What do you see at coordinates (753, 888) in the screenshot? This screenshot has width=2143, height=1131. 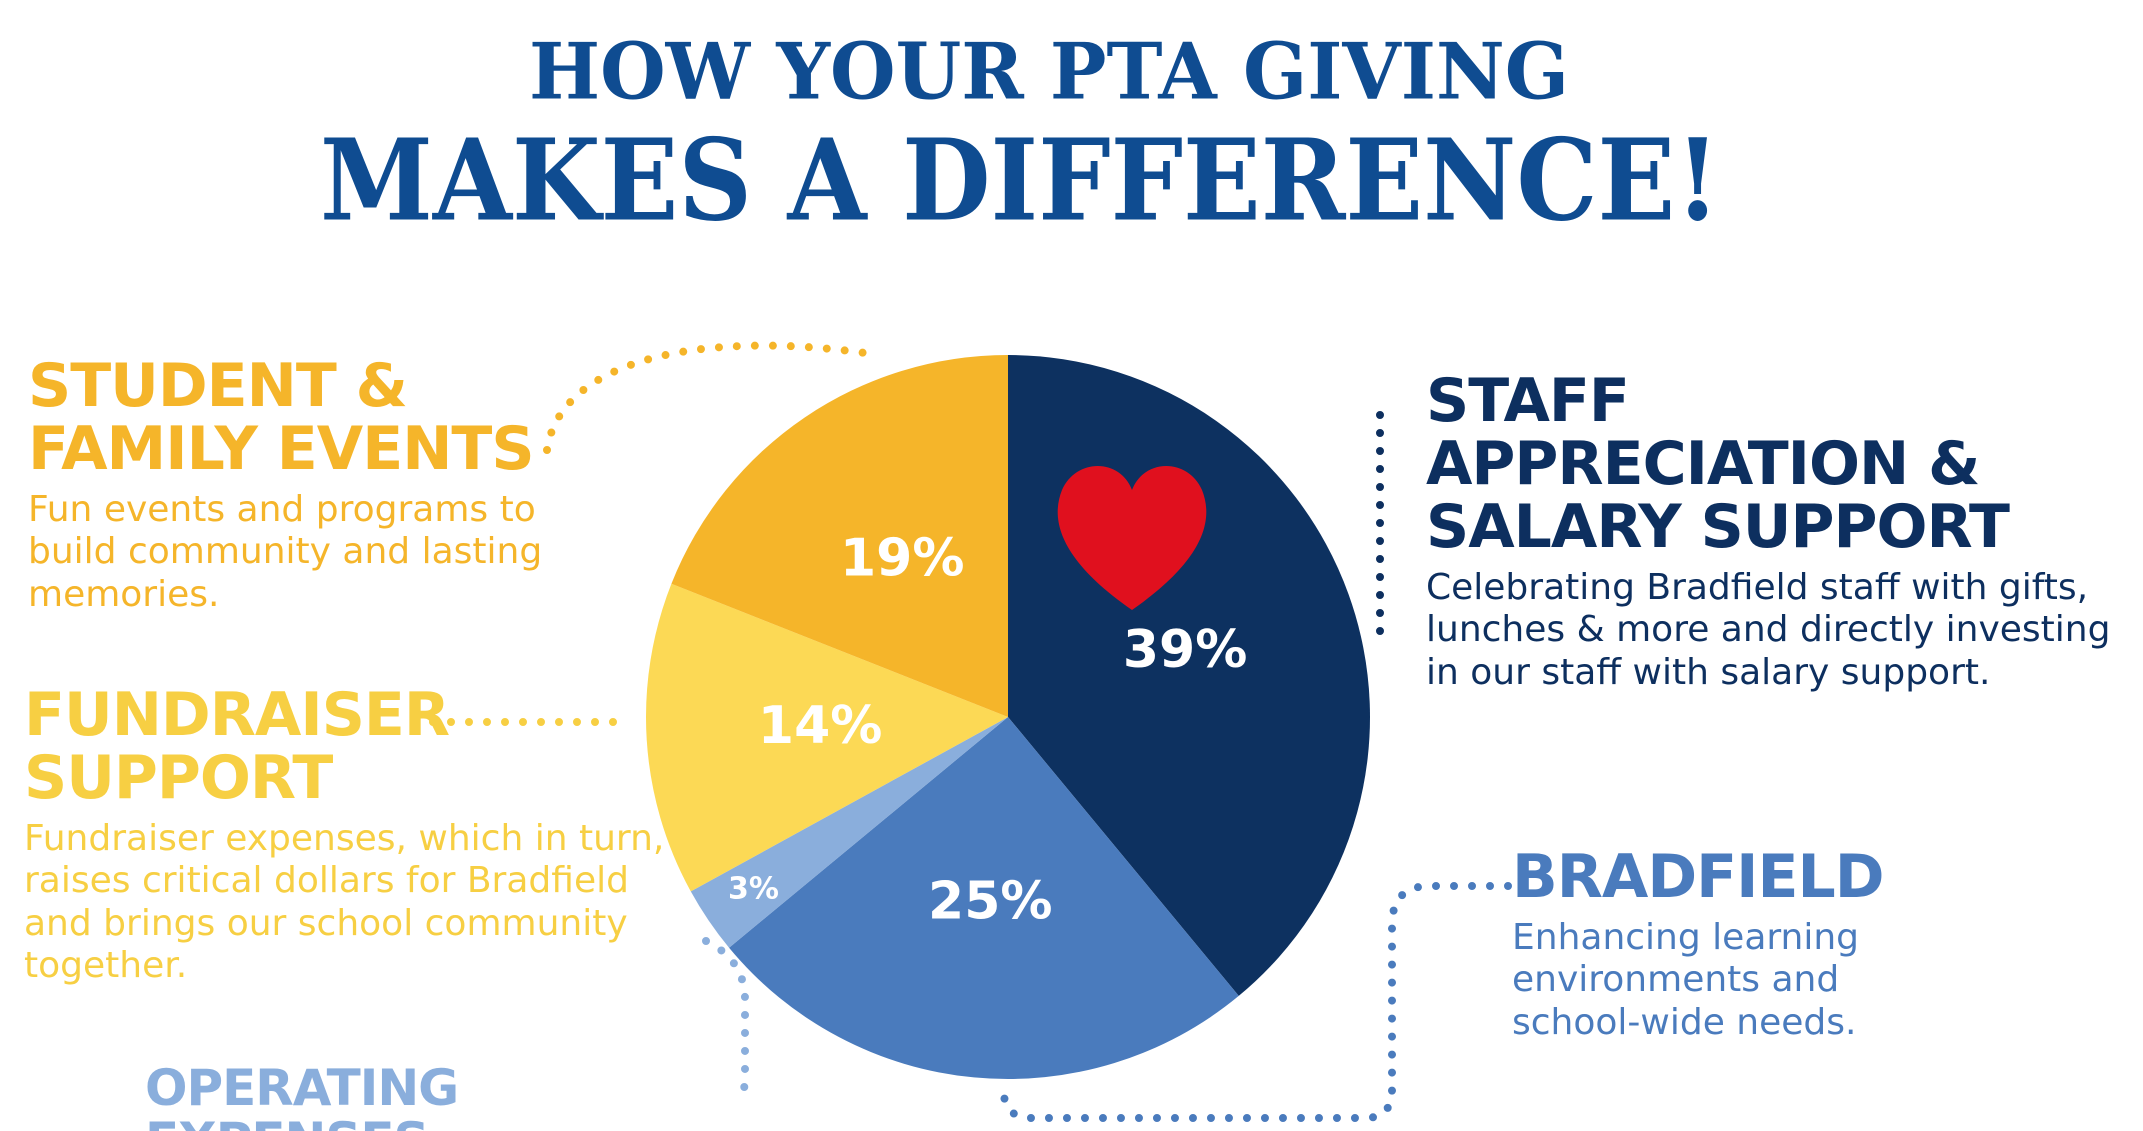 I see `value-label: 3%` at bounding box center [753, 888].